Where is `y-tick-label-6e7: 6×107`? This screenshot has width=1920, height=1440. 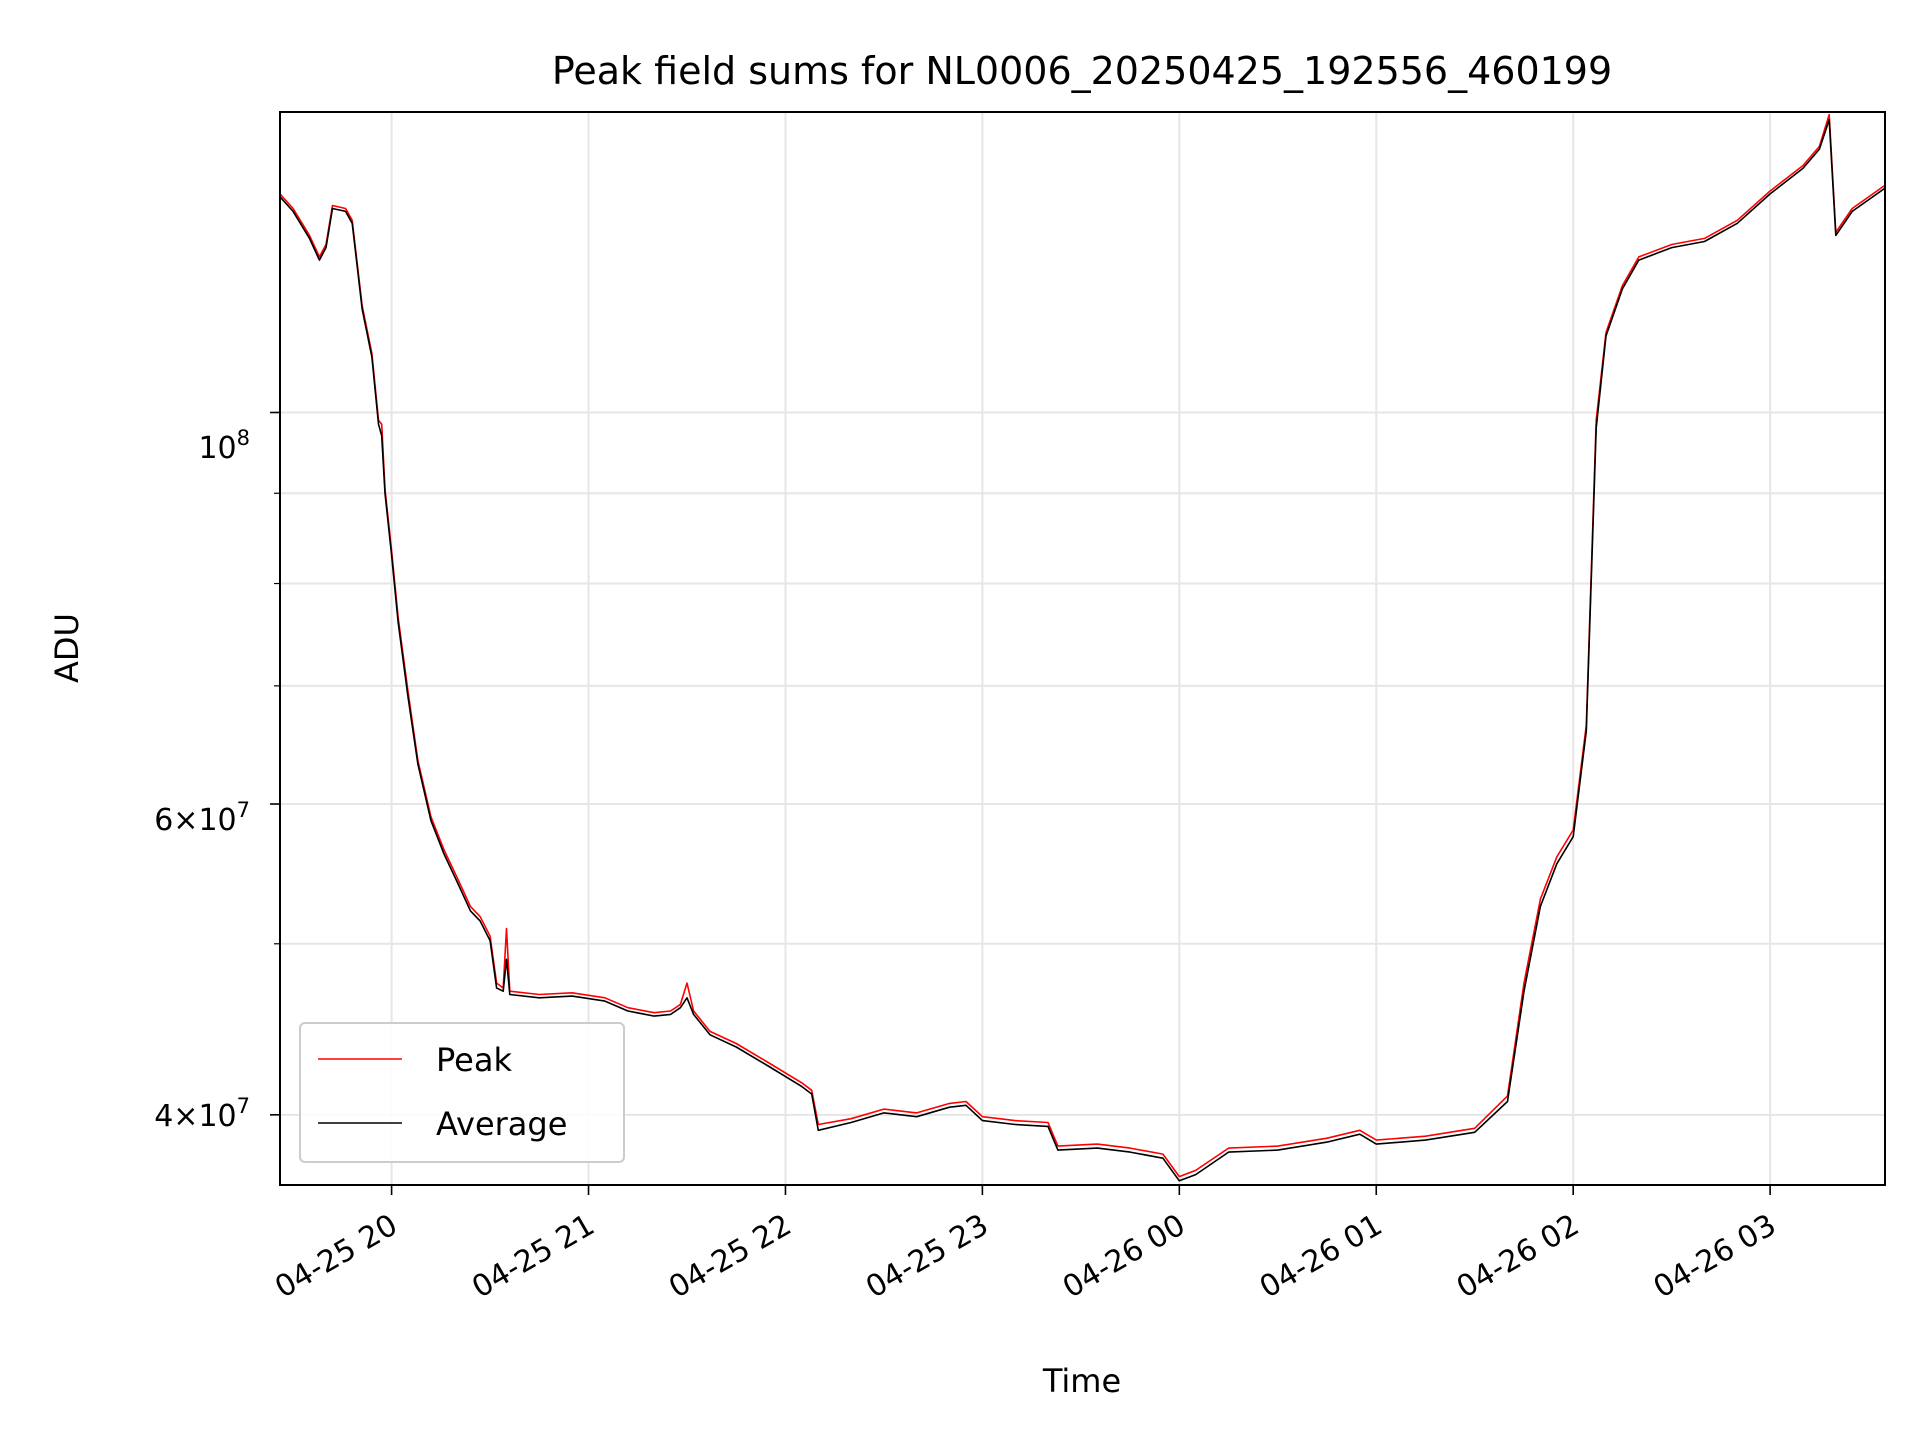 y-tick-label-6e7: 6×107 is located at coordinates (202, 818).